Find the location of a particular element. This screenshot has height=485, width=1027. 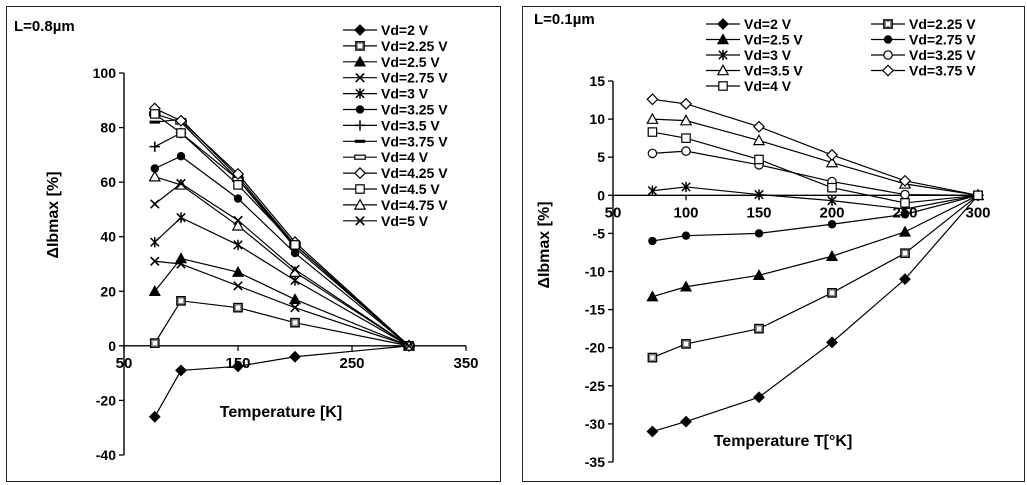

left-y-tick-label: 60 is located at coordinates (108, 182).